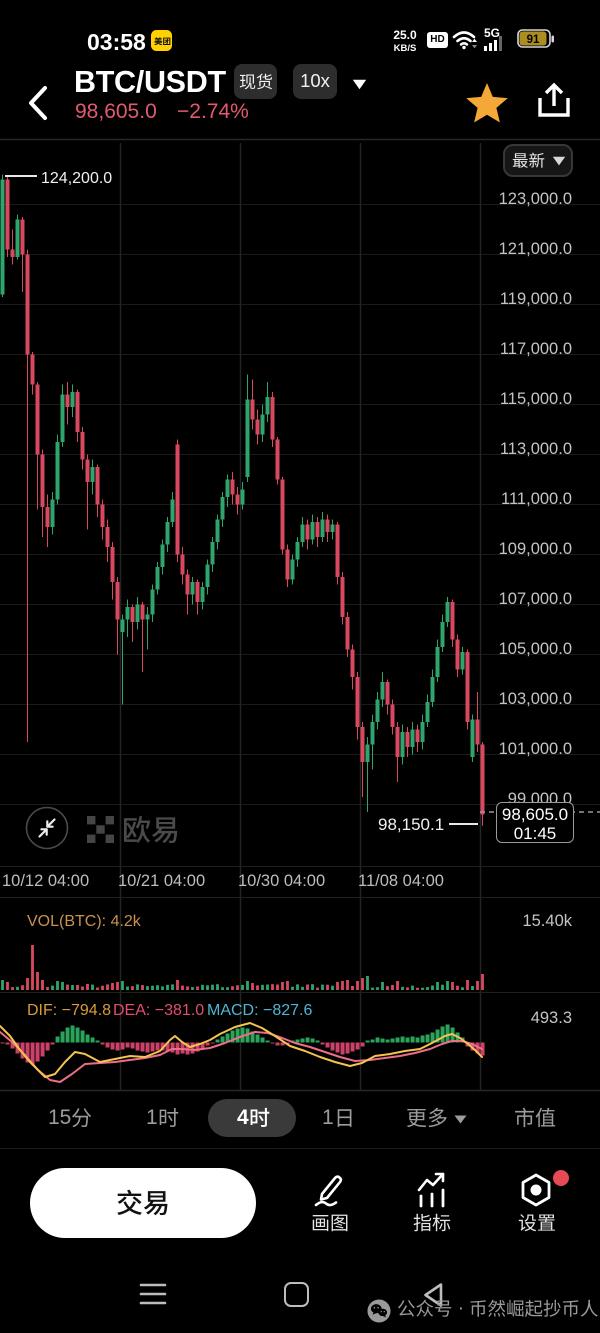 Image resolution: width=600 pixels, height=1333 pixels. Describe the element at coordinates (533, 40) in the screenshot. I see `svg-text: 91` at that location.